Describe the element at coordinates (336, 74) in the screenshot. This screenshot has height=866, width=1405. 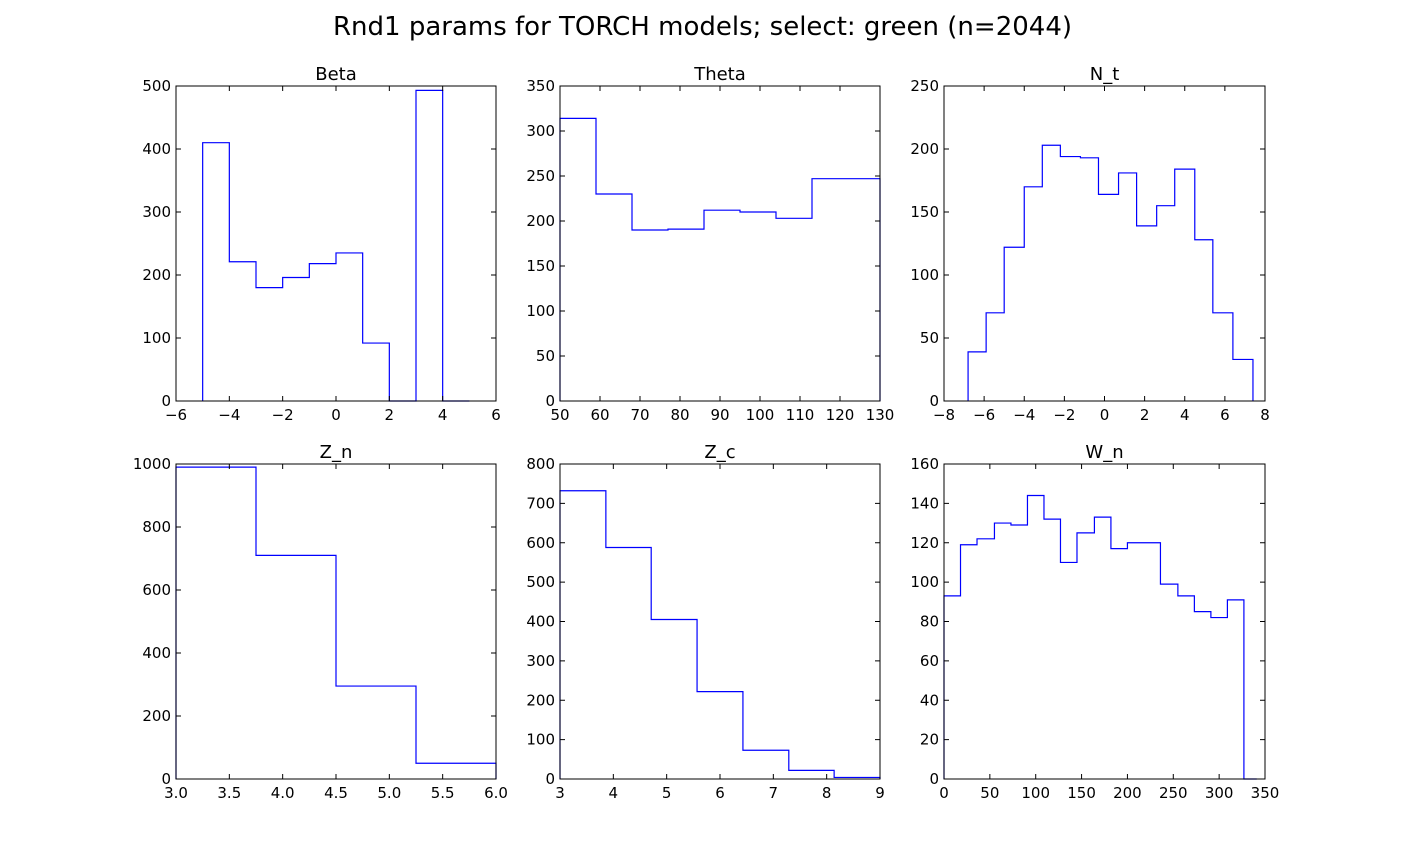
I see `subplot-title: Beta` at that location.